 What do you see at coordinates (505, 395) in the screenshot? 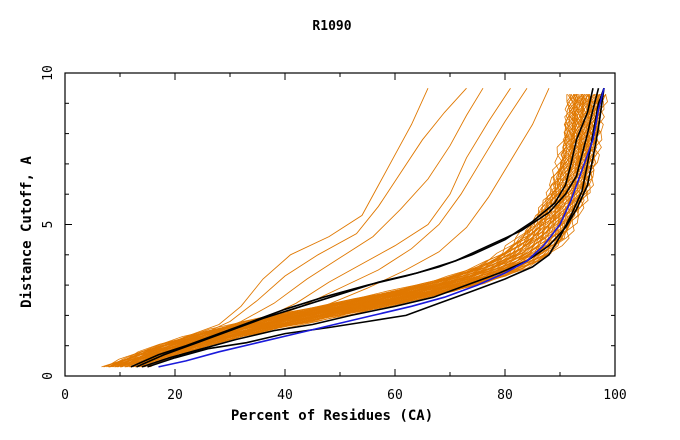
I see `x-tick-label-4: 80` at bounding box center [505, 395].